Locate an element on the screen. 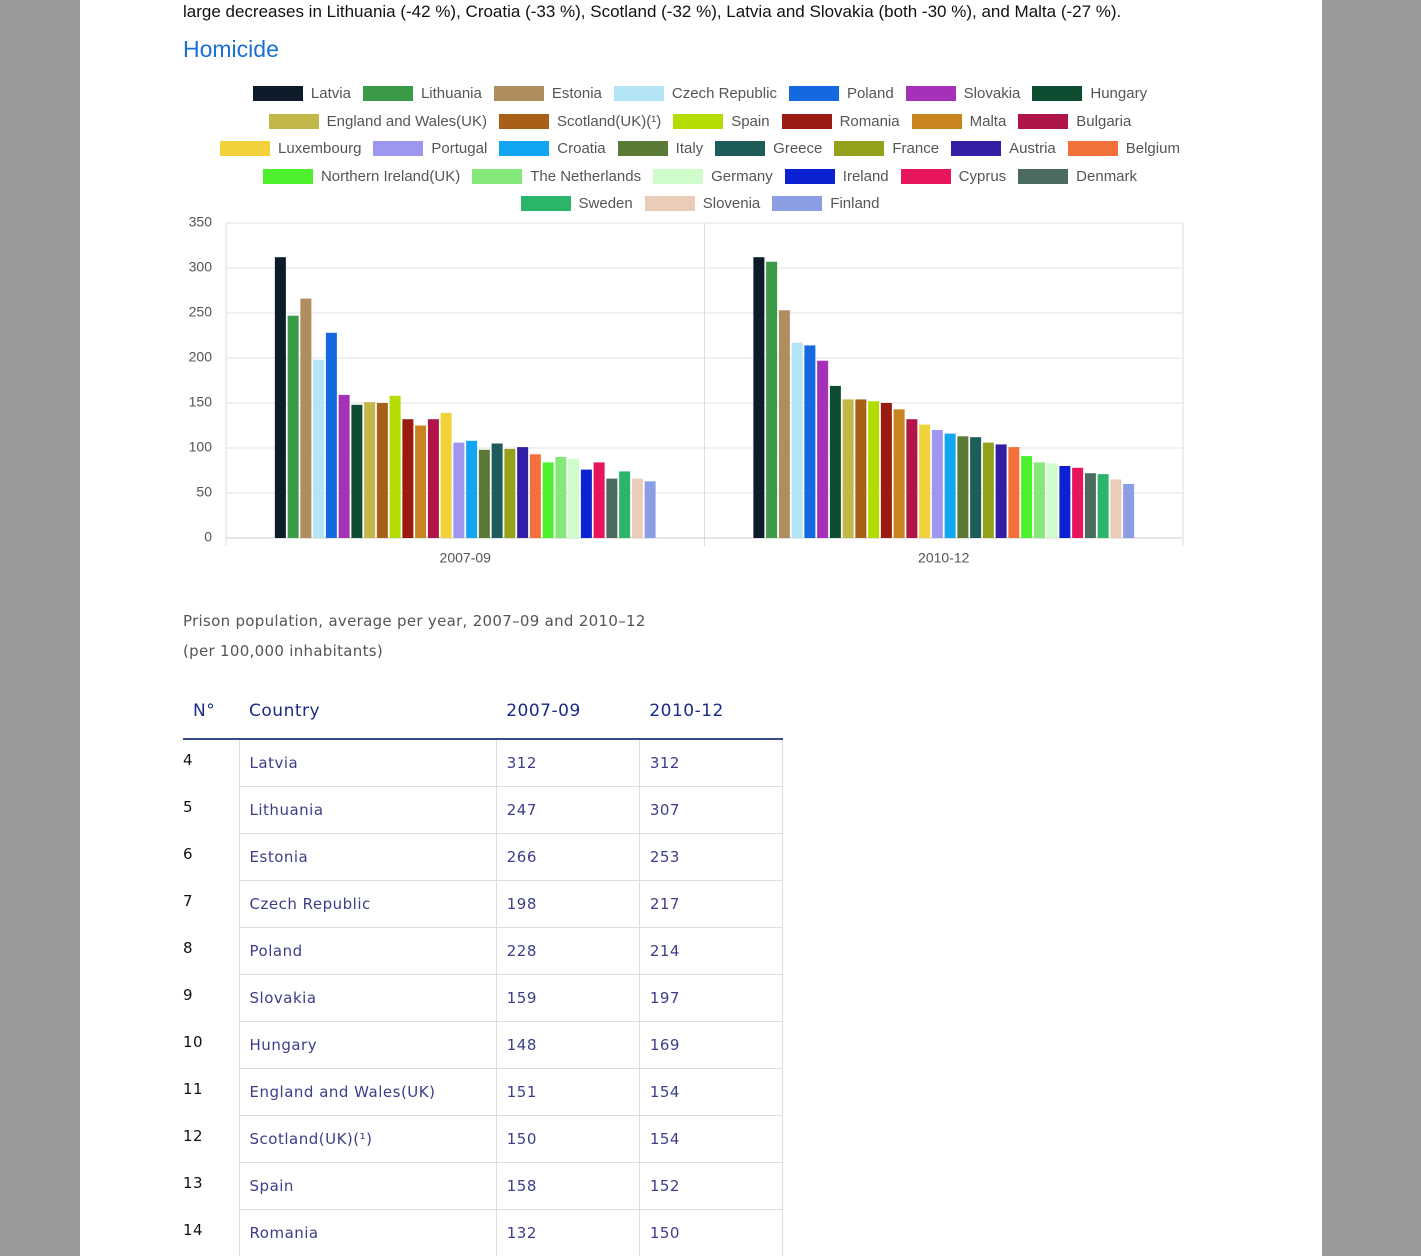 The height and width of the screenshot is (1256, 1421). legend-item: Poland is located at coordinates (841, 94).